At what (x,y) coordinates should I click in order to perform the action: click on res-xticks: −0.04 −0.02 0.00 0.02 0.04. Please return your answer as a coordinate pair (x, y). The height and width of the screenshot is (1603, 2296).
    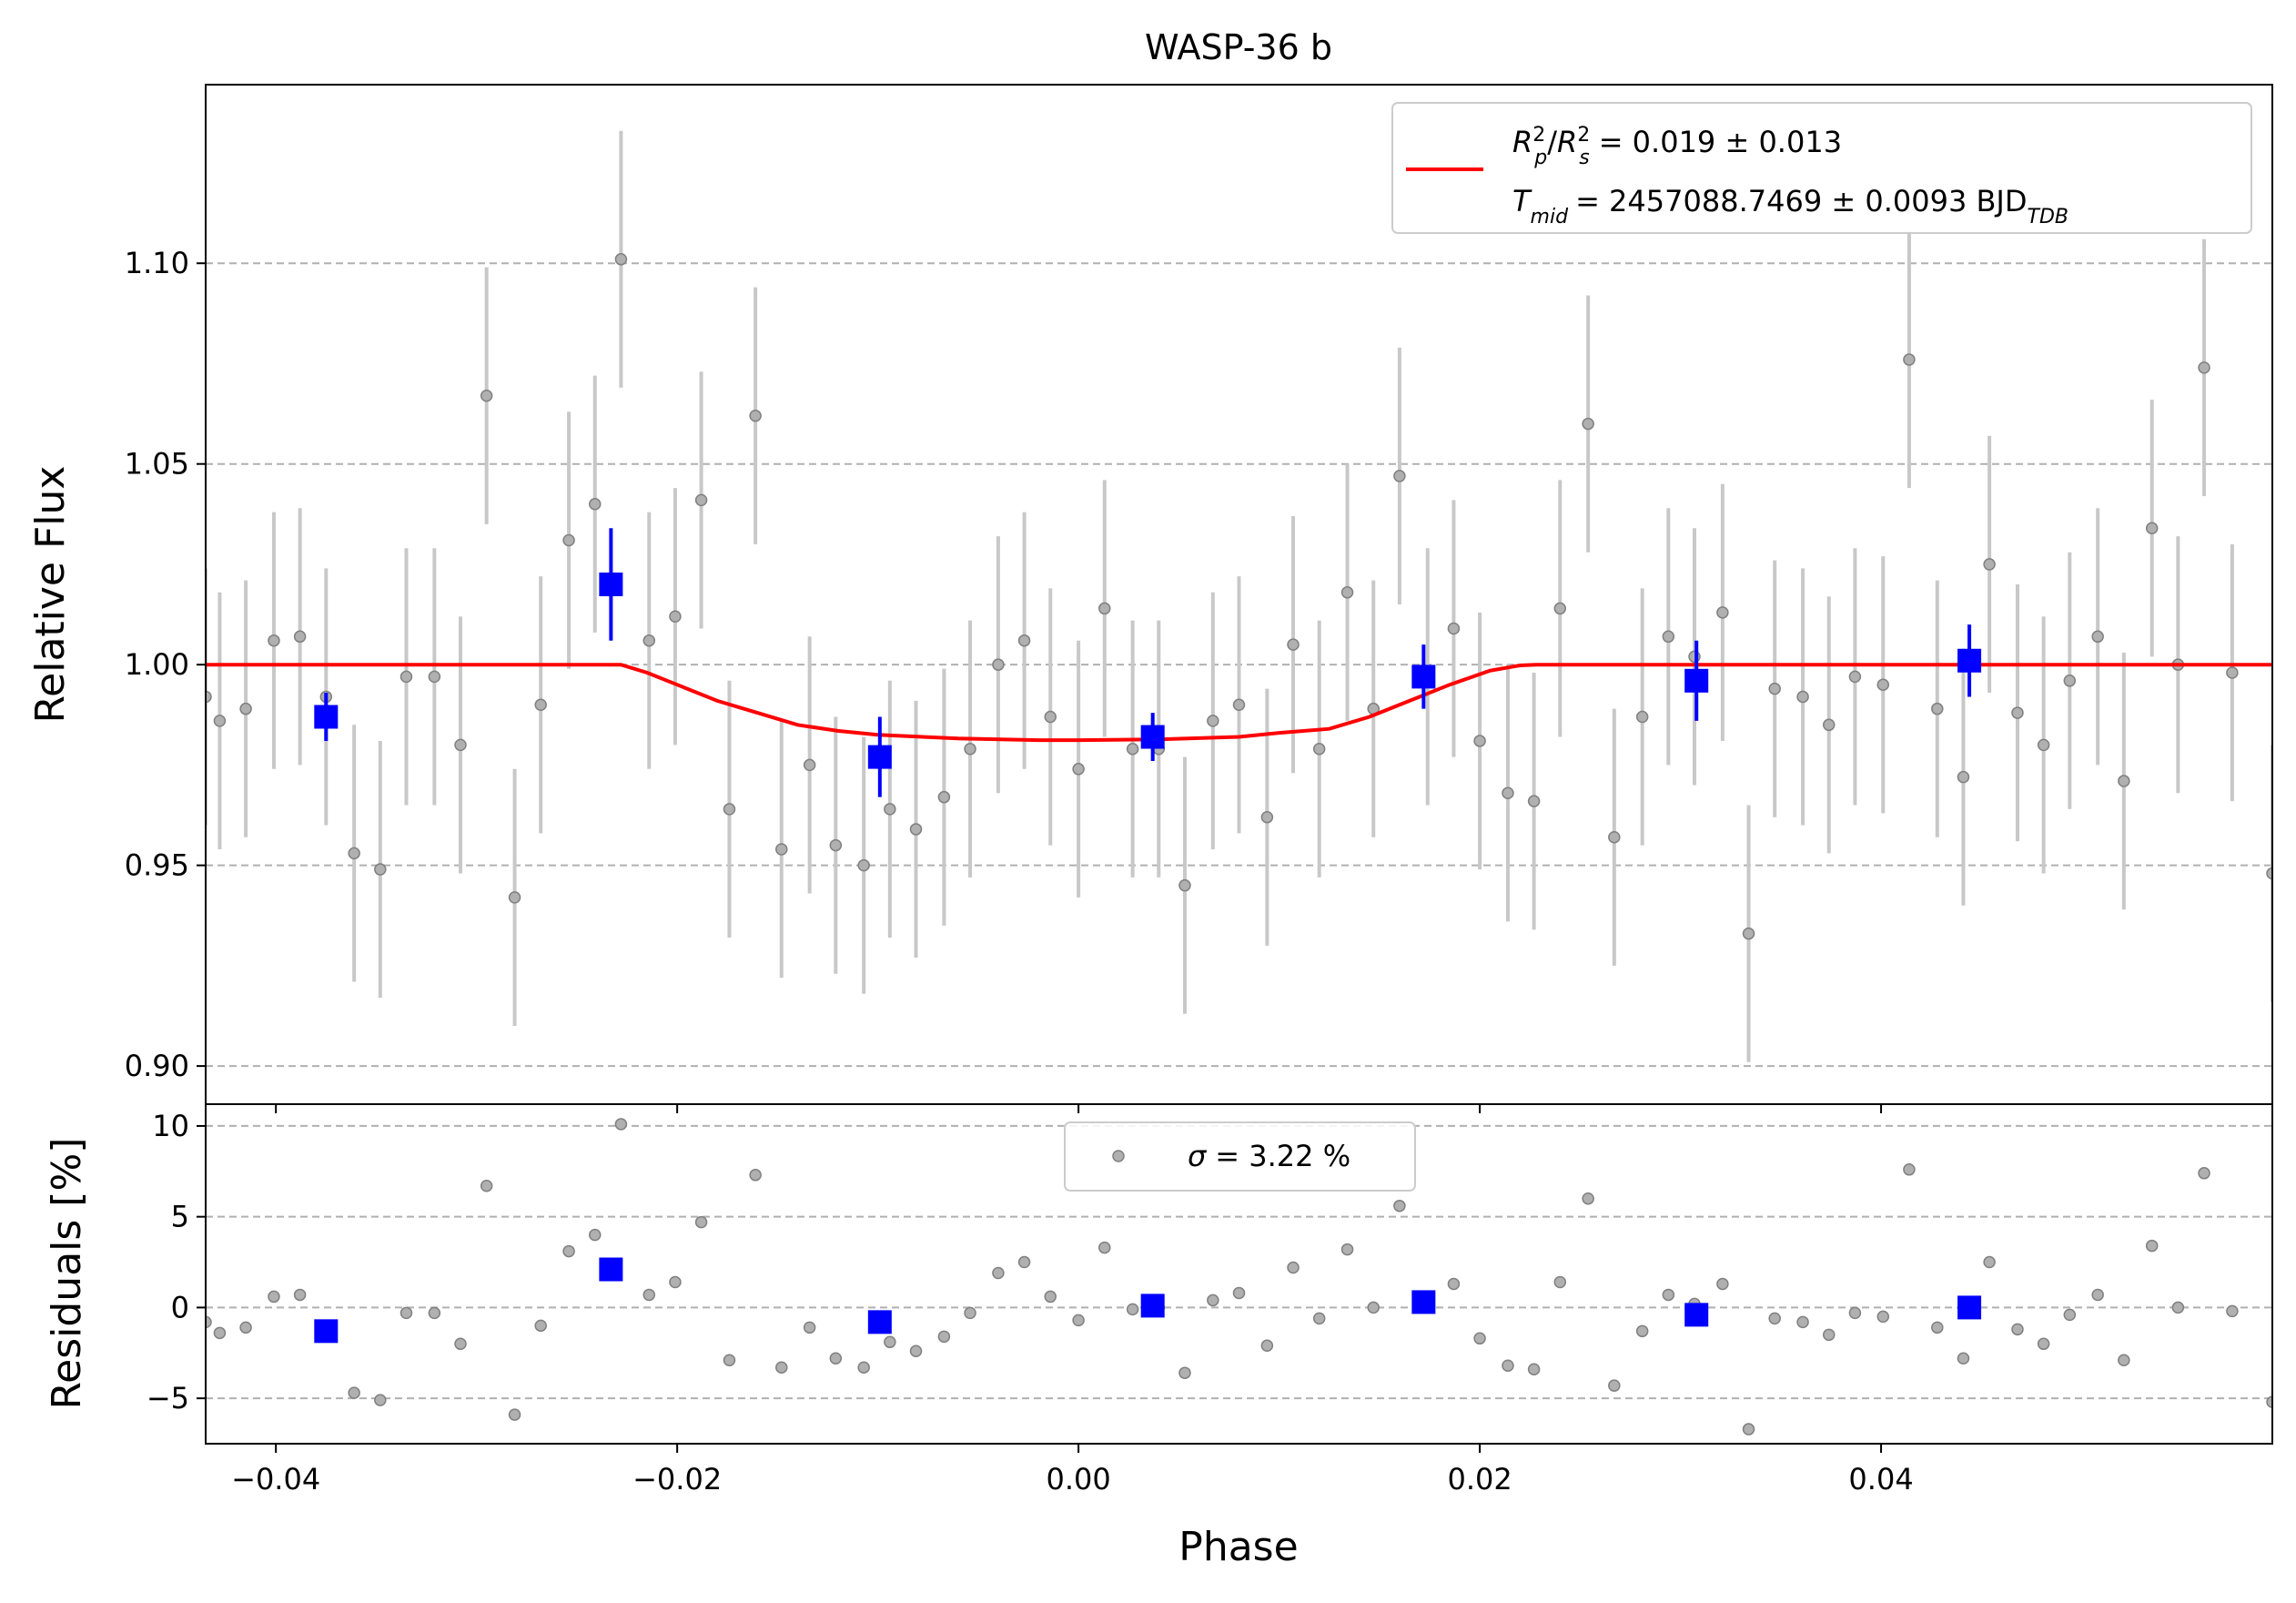
    Looking at the image, I should click on (1073, 1470).